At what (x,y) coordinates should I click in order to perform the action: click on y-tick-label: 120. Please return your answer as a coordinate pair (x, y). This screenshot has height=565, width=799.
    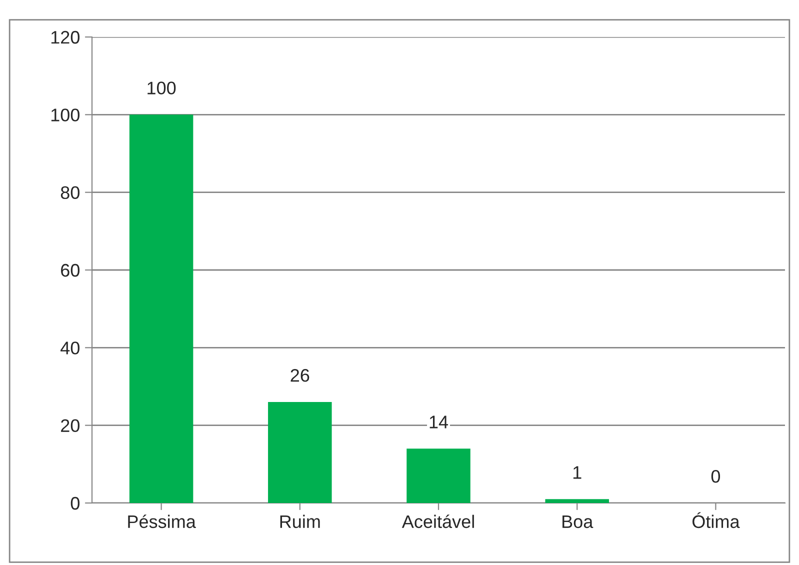
    Looking at the image, I should click on (65, 37).